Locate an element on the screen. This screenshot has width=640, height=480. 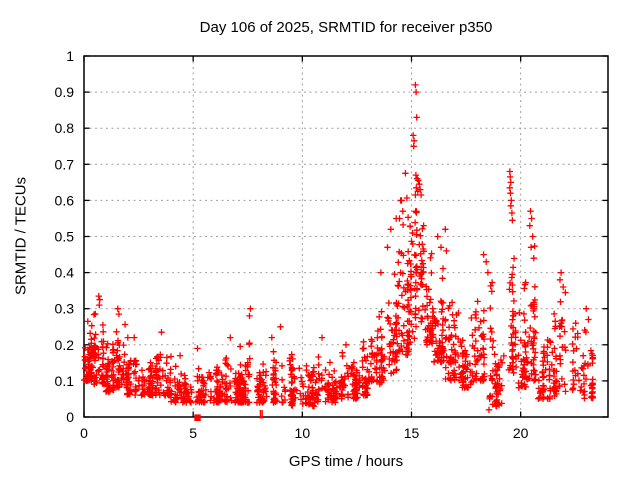
x-tick-label: 5 is located at coordinates (193, 433).